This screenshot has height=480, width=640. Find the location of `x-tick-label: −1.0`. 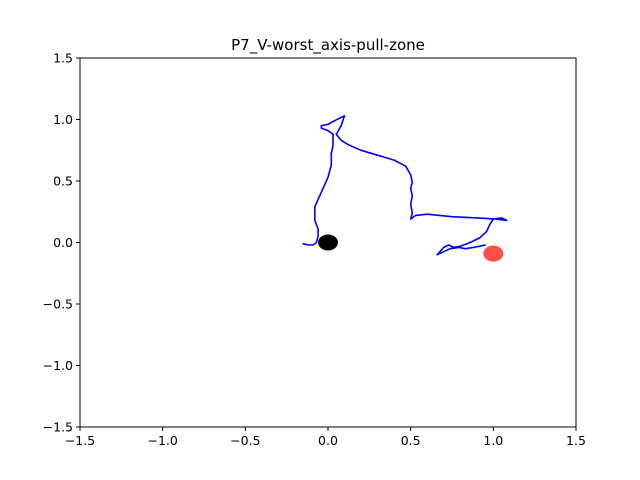

x-tick-label: −1.0 is located at coordinates (162, 440).